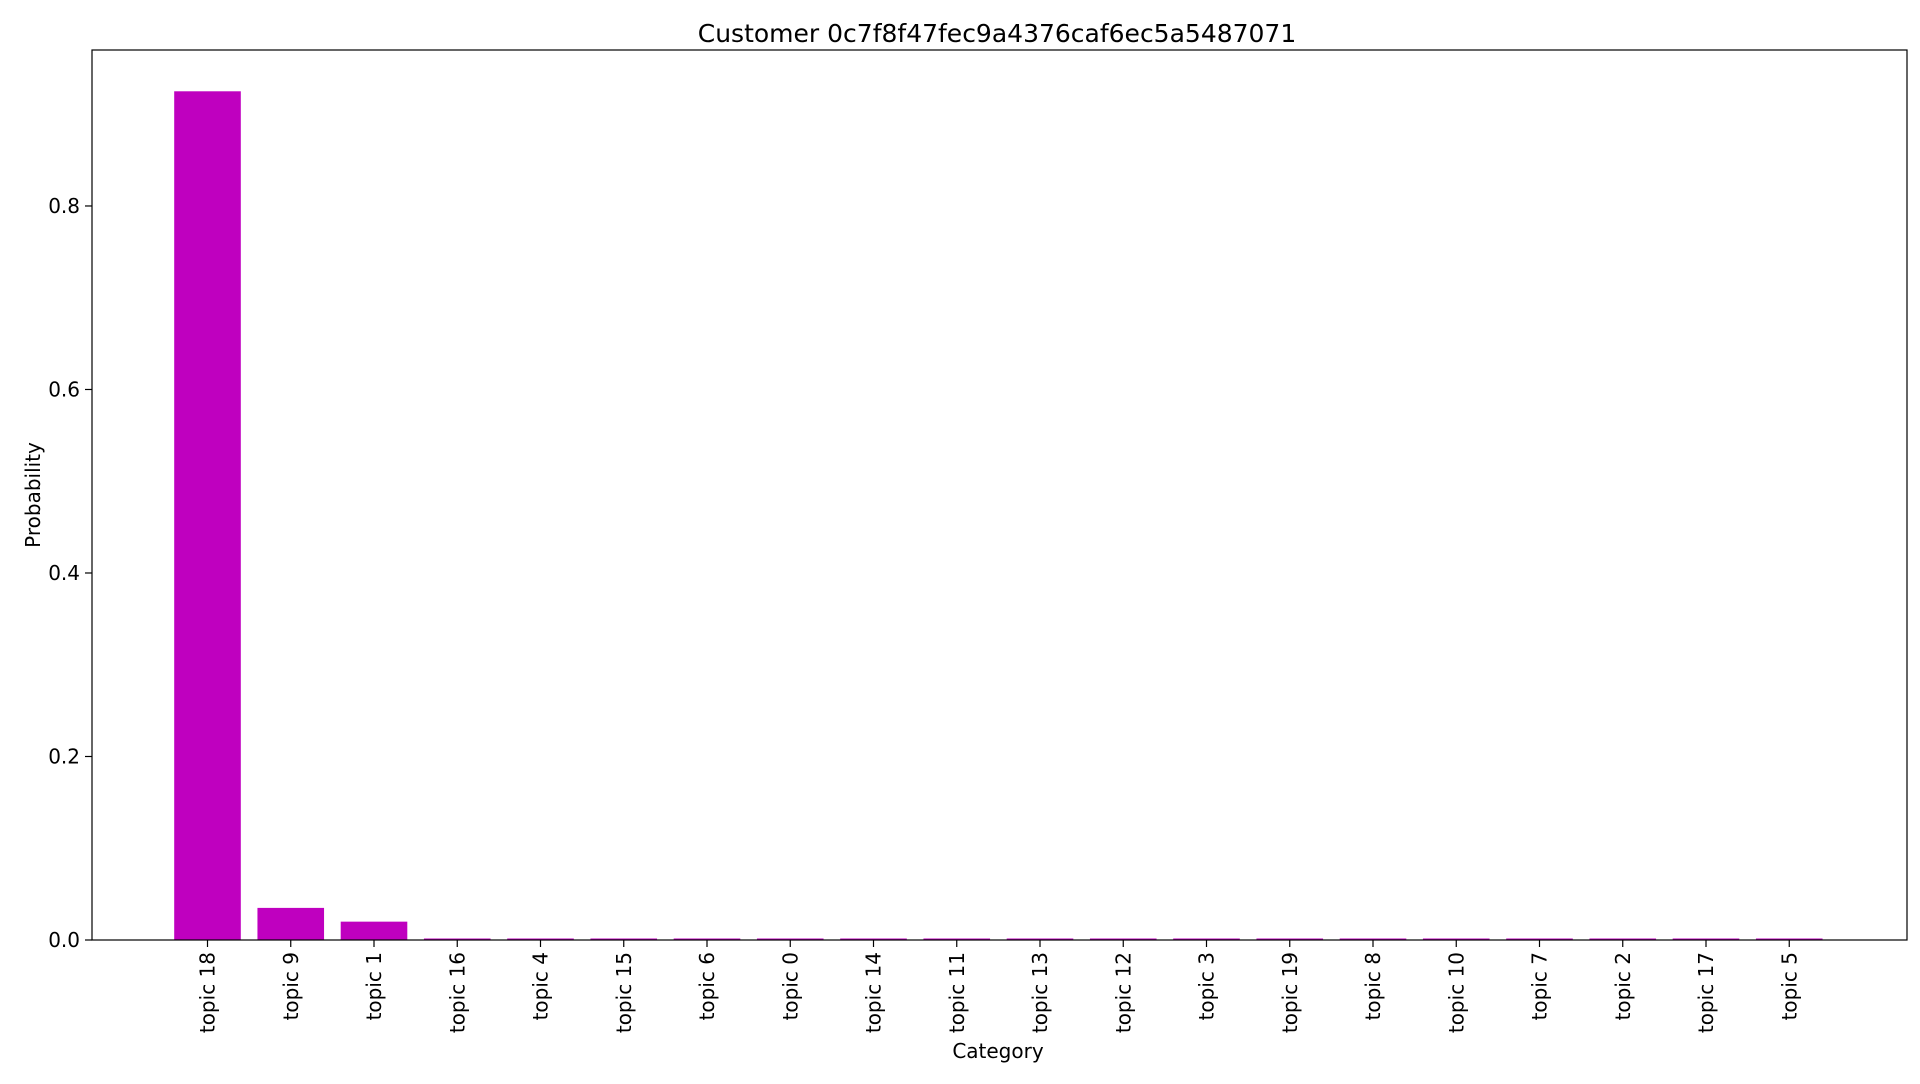  Describe the element at coordinates (64, 940) in the screenshot. I see `y-tick-label: 0.0` at that location.